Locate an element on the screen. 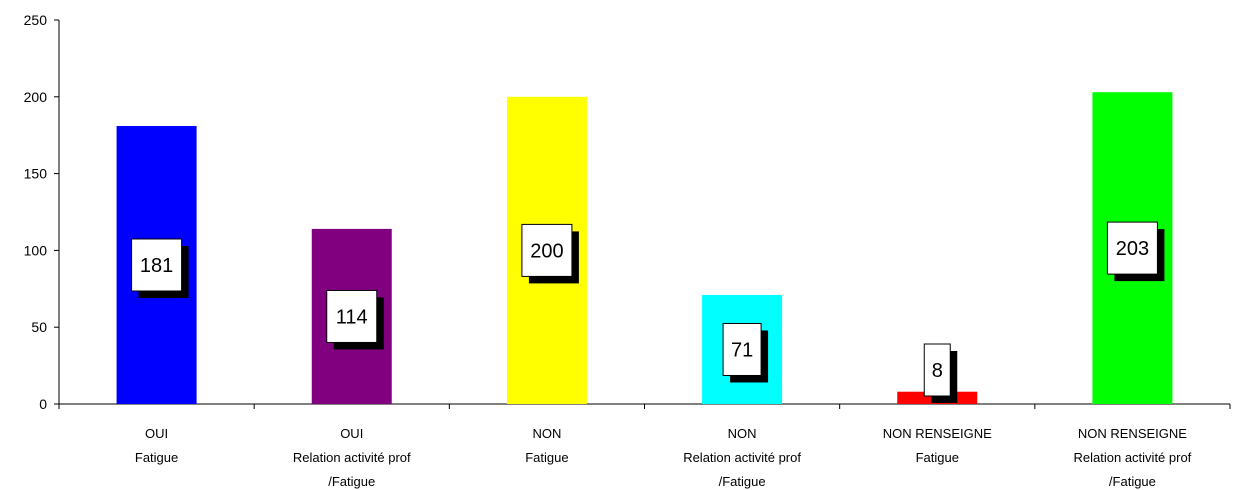 The width and height of the screenshot is (1235, 490). data-label: 114 is located at coordinates (352, 317).